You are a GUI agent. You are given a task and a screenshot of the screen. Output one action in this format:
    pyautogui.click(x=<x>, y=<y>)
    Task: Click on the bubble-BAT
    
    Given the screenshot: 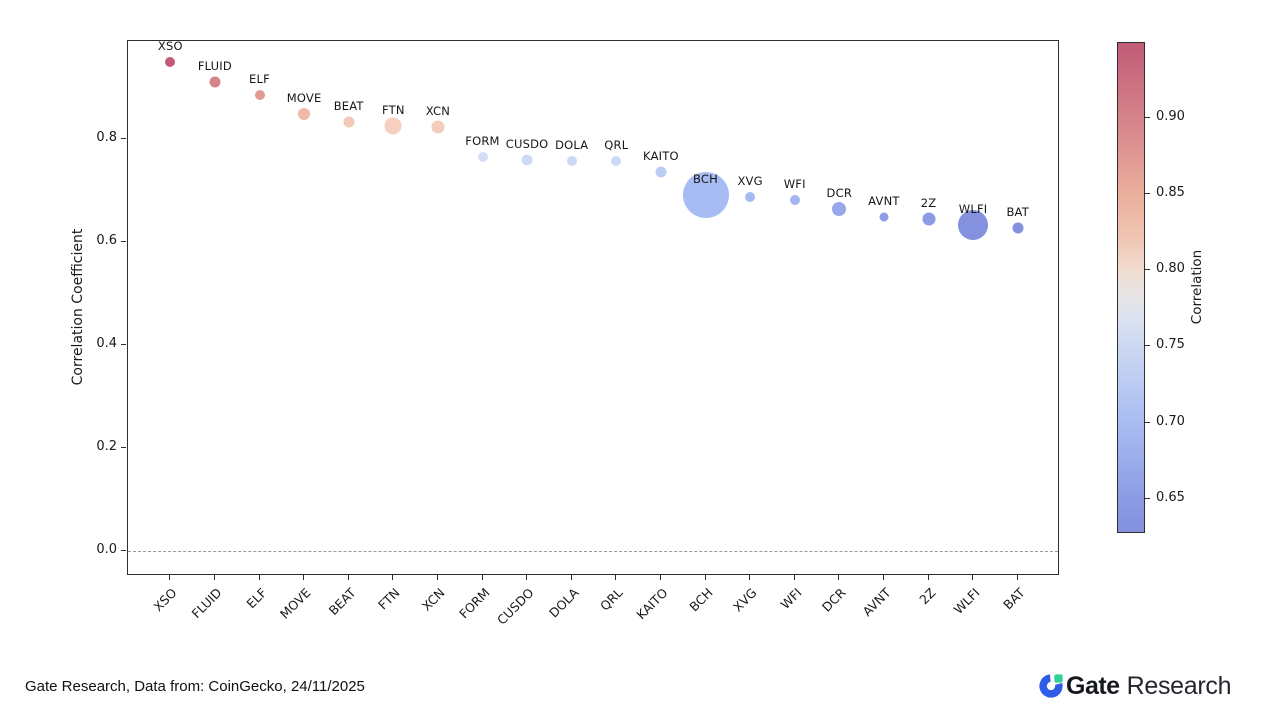 What is the action you would take?
    pyautogui.click(x=1018, y=228)
    